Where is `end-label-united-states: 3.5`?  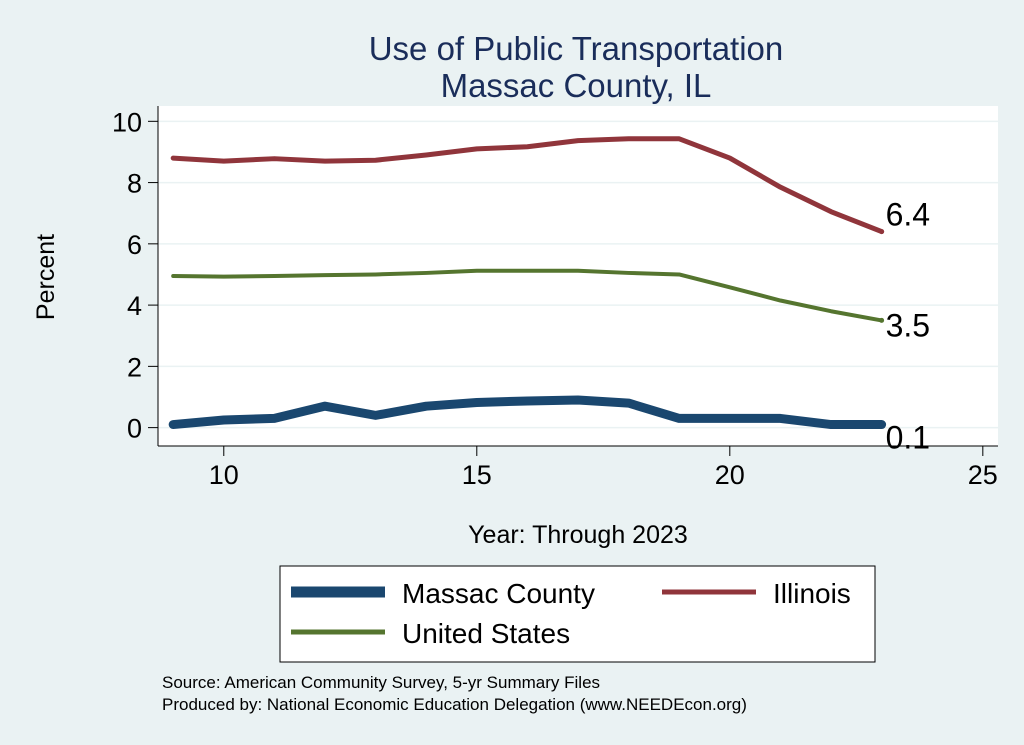
end-label-united-states: 3.5 is located at coordinates (908, 325).